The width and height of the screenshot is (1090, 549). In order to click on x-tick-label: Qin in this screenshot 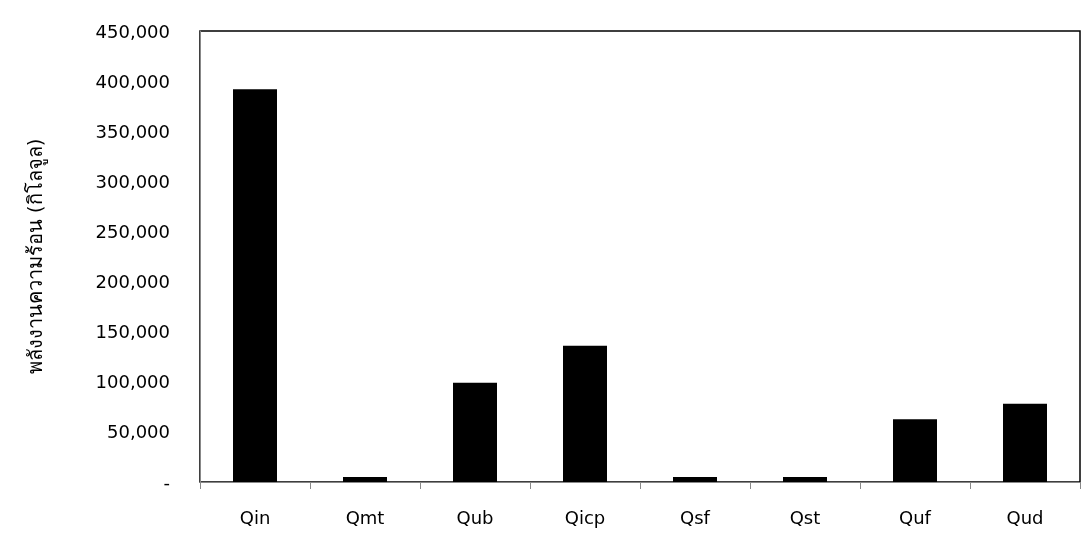, I will do `click(255, 517)`.